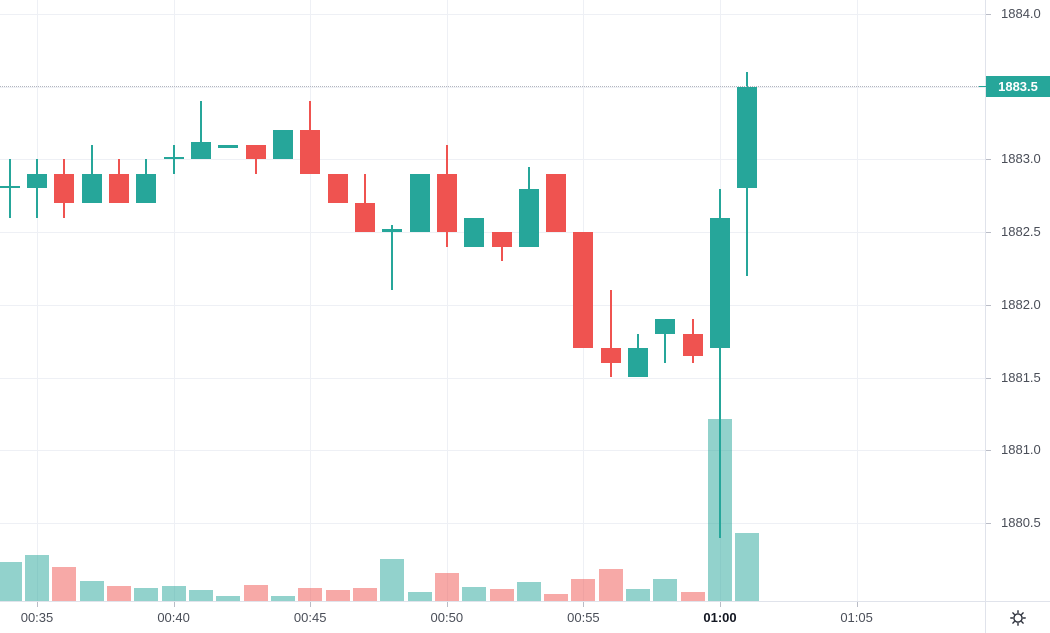 The image size is (1050, 633). What do you see at coordinates (1021, 13) in the screenshot?
I see `price-axis-label: 1884.0` at bounding box center [1021, 13].